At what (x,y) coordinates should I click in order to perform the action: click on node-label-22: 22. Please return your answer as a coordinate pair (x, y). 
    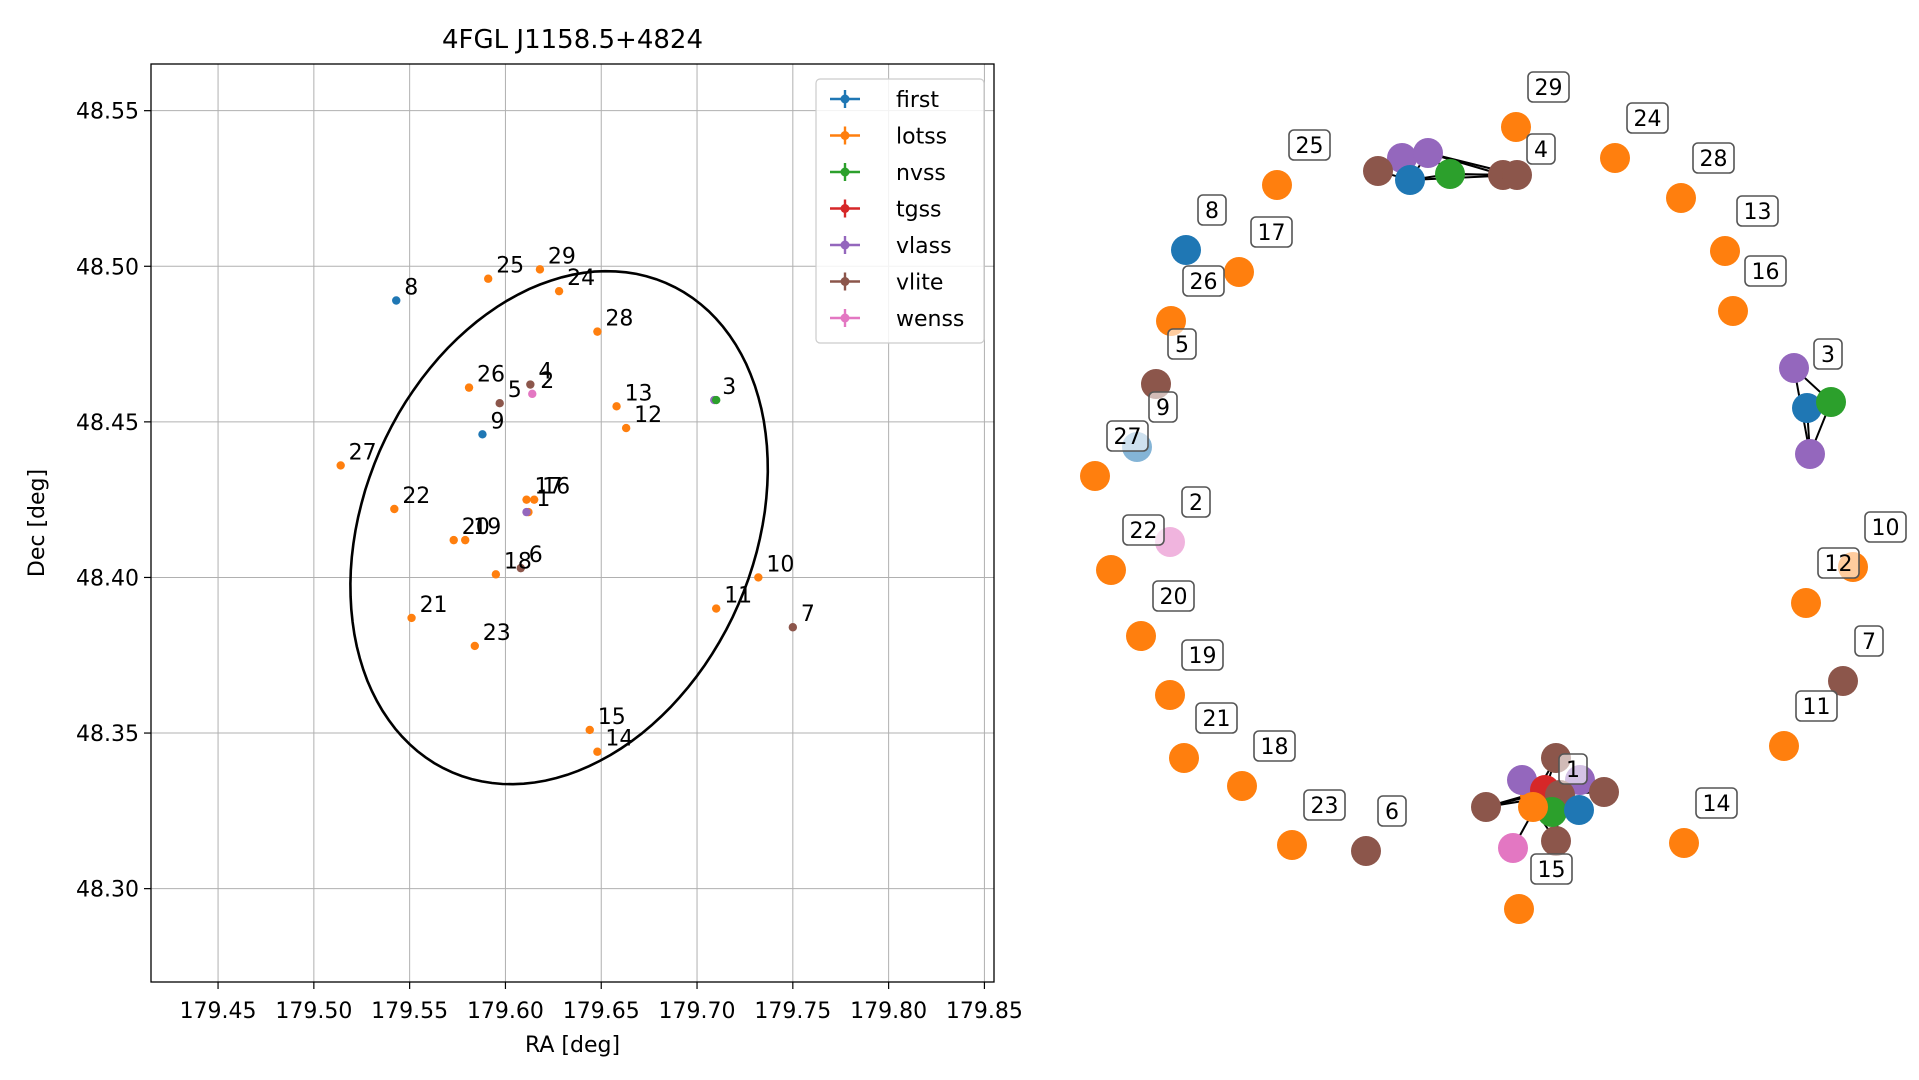
    Looking at the image, I should click on (1143, 530).